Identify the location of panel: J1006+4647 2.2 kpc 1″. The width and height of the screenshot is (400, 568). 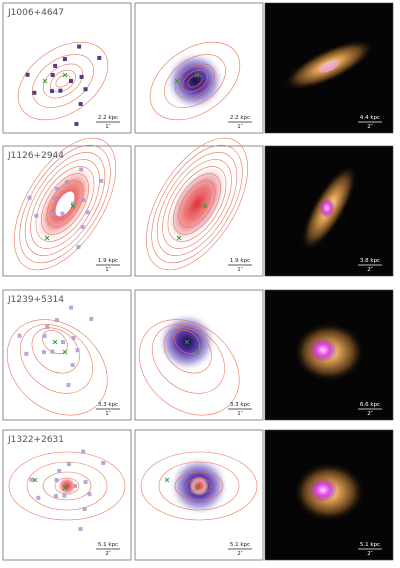
(67, 68).